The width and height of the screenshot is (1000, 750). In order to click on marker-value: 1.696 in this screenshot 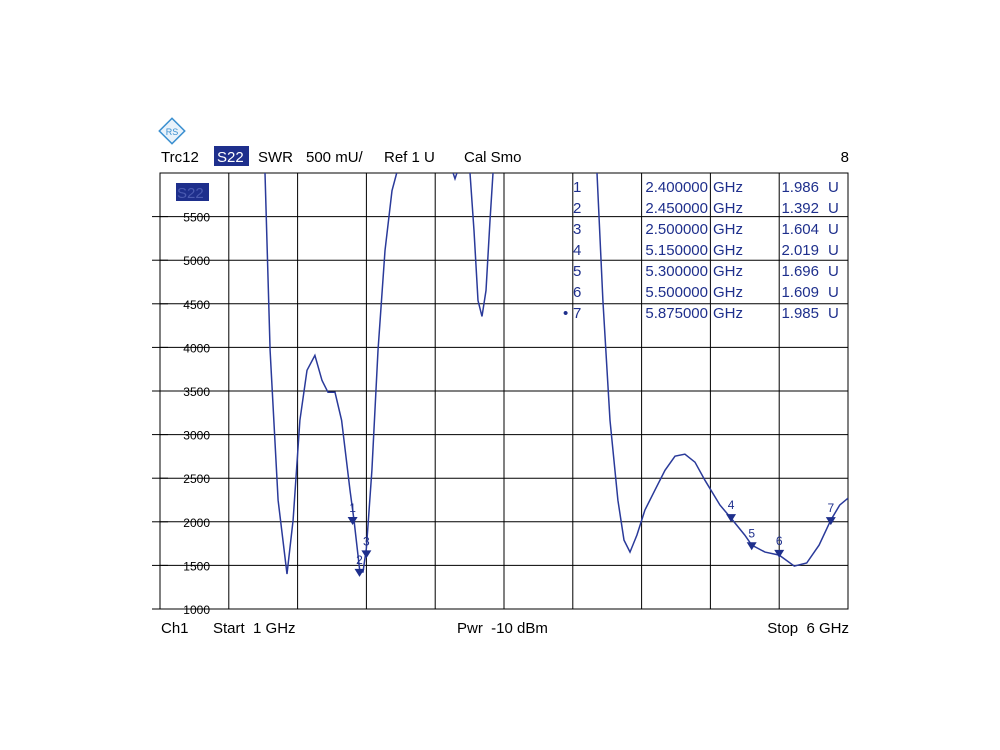, I will do `click(800, 271)`.